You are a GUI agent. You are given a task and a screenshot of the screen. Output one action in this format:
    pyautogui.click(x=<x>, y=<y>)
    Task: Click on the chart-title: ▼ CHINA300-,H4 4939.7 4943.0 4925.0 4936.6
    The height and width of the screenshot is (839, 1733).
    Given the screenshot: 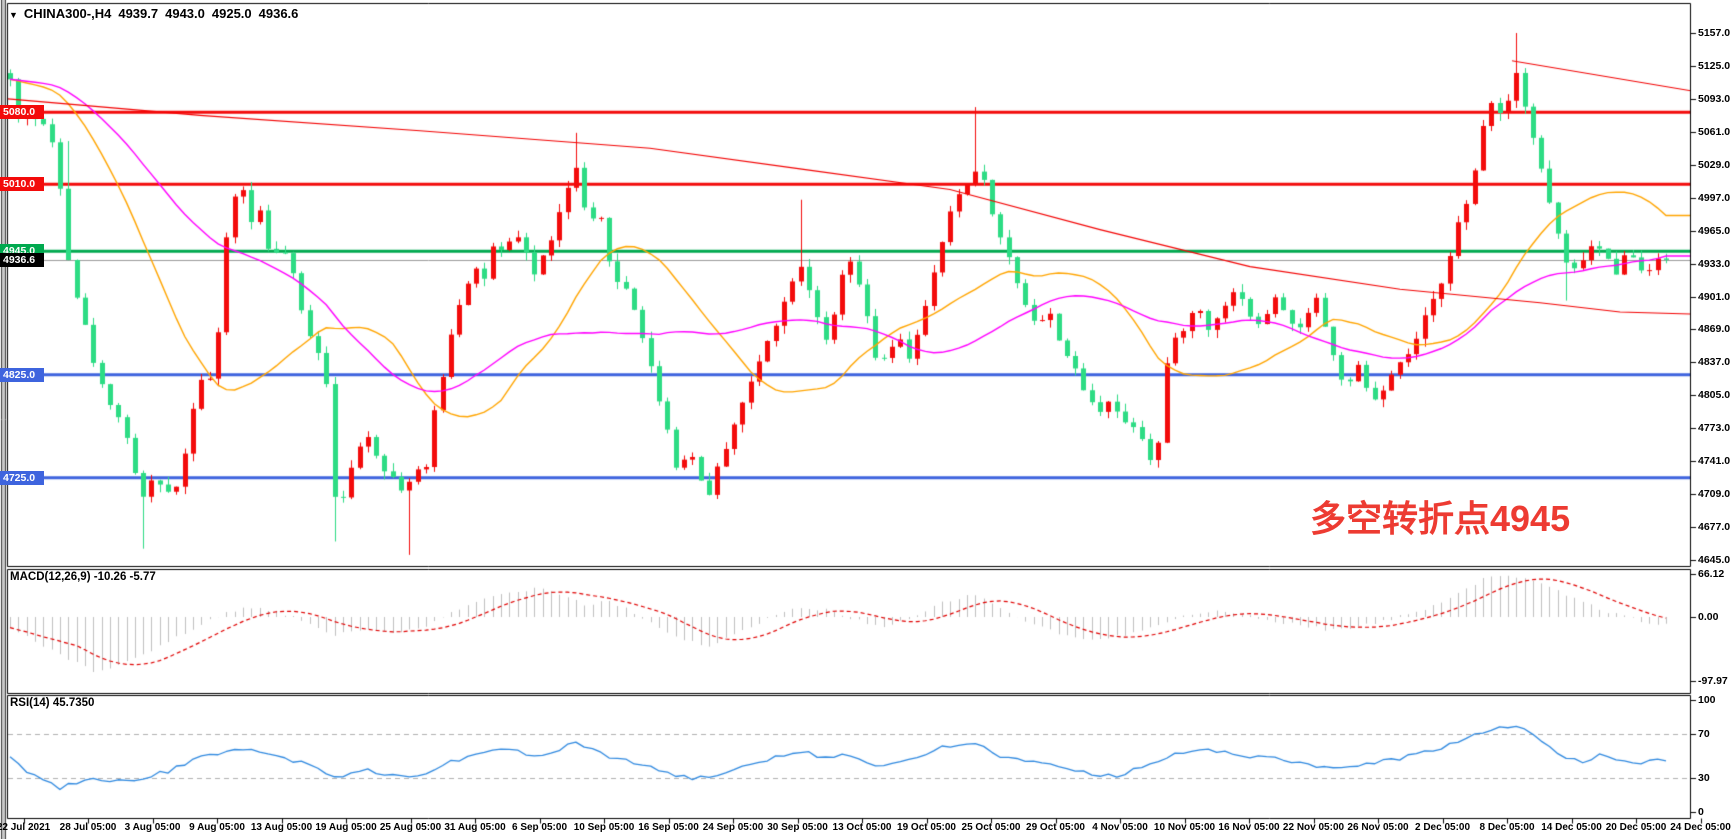 What is the action you would take?
    pyautogui.click(x=153, y=13)
    